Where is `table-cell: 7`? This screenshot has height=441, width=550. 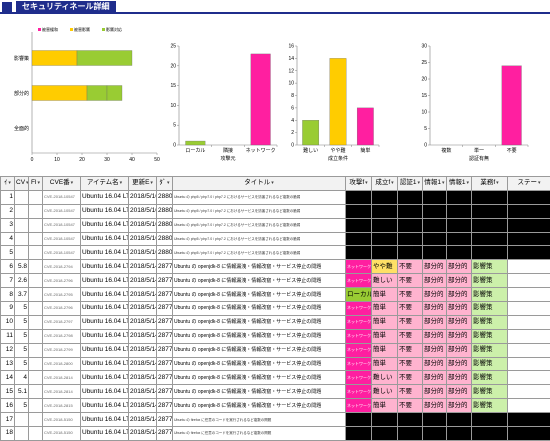 table-cell: 7 is located at coordinates (8, 281).